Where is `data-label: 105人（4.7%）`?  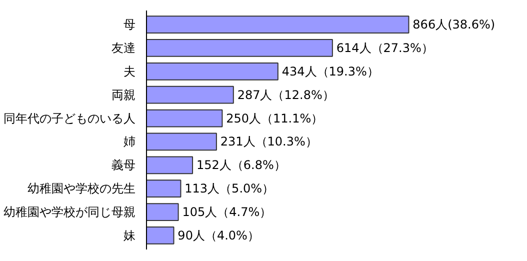 data-label: 105人（4.7%） is located at coordinates (227, 212).